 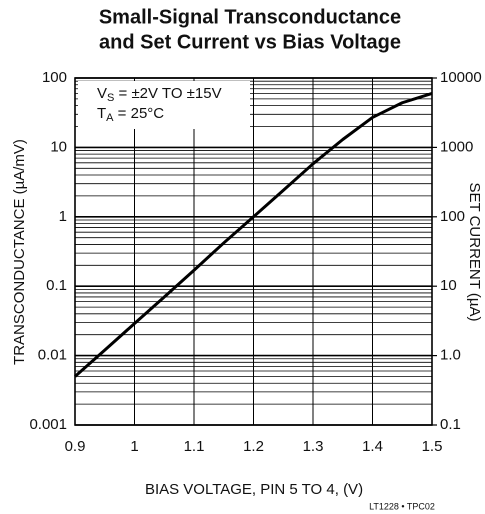 What do you see at coordinates (19, 252) in the screenshot?
I see `y-axis-label: TRANSCONDUCTANCE (µA/mV)` at bounding box center [19, 252].